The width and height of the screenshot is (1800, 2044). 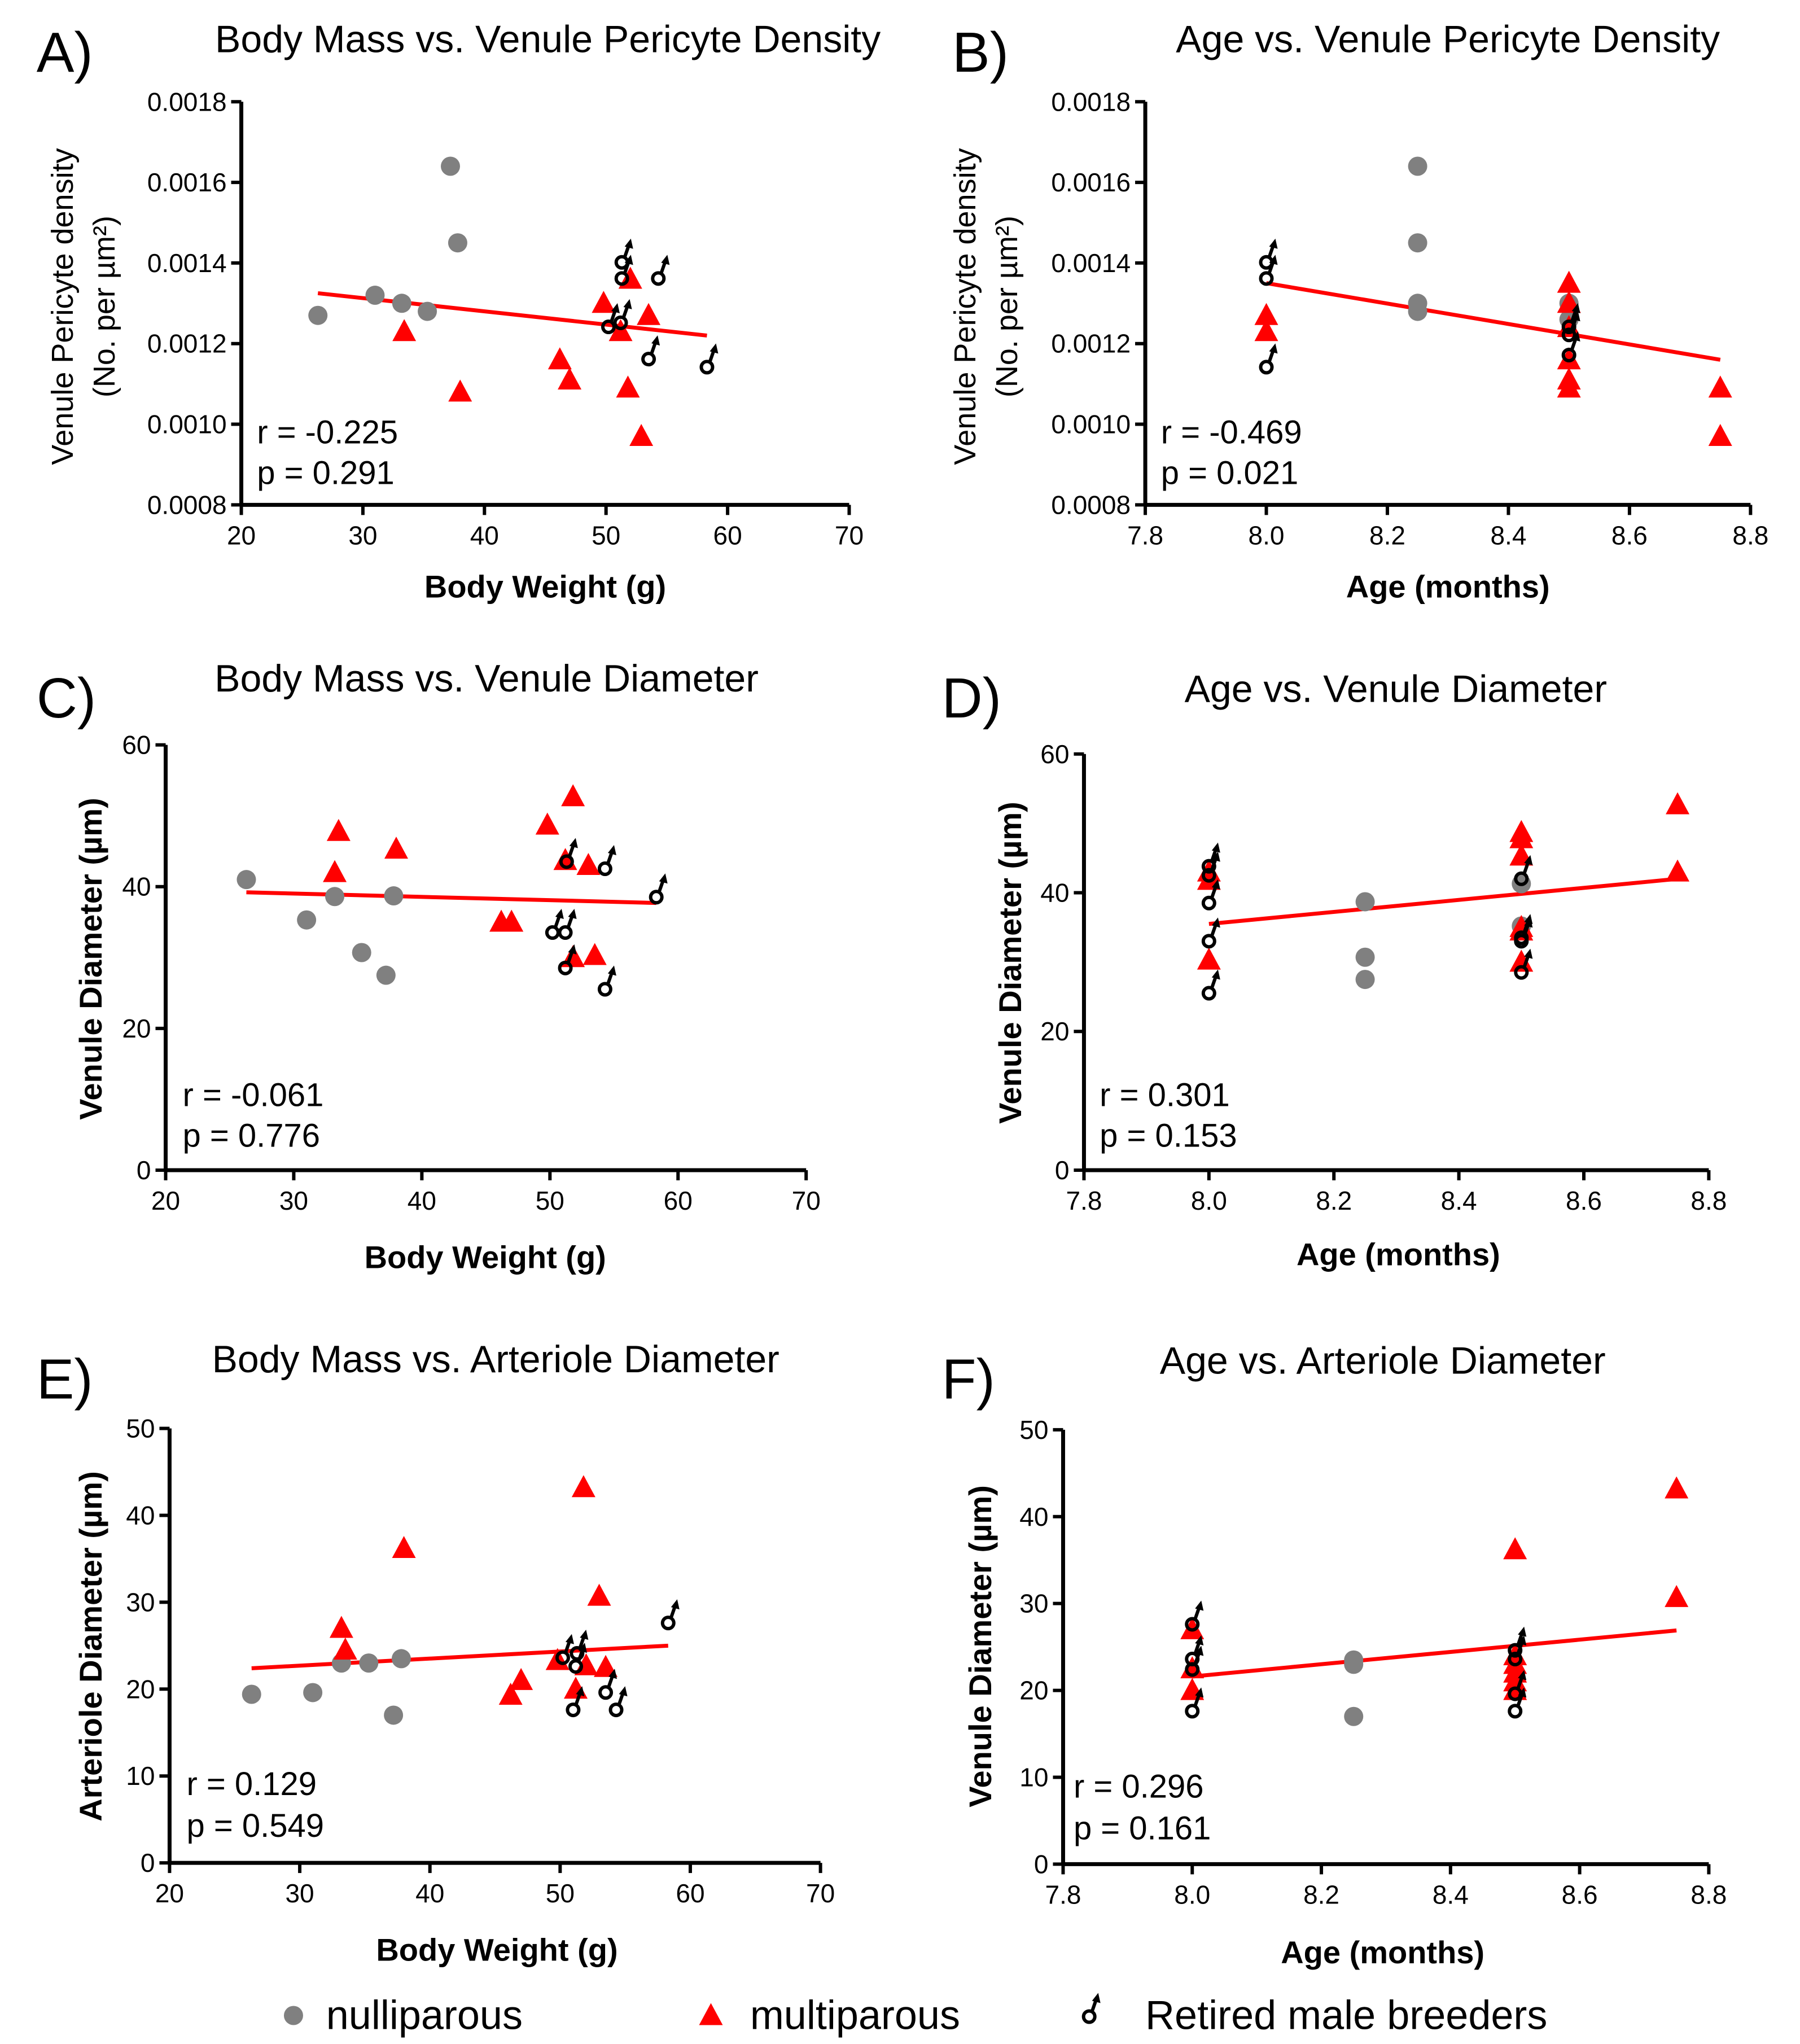 I want to click on panel-letter: D), so click(x=972, y=698).